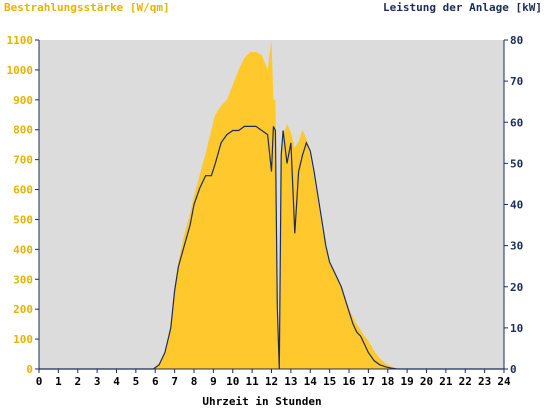 The width and height of the screenshot is (544, 408). I want to click on x-tick-label: 24, so click(504, 381).